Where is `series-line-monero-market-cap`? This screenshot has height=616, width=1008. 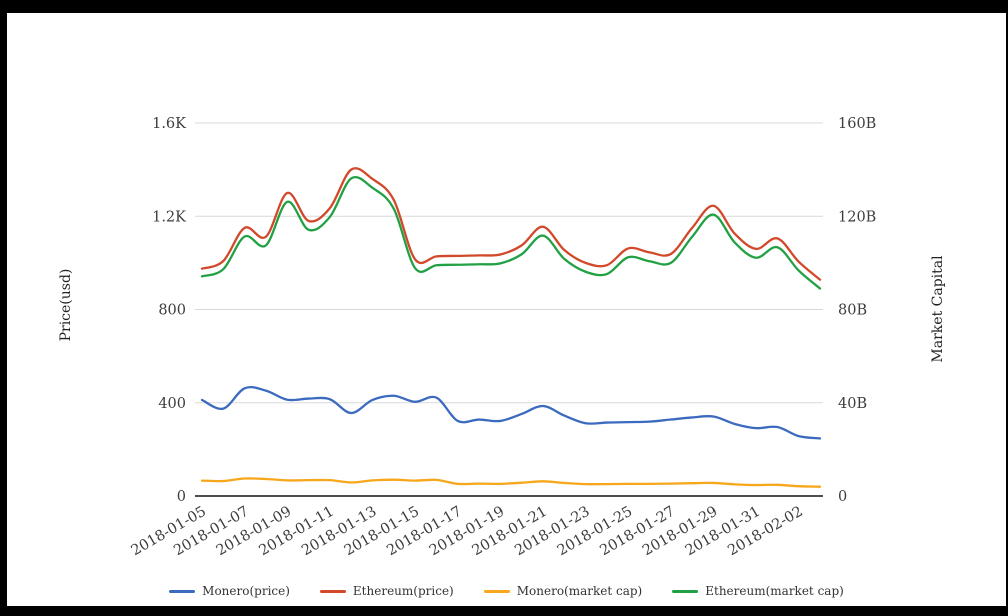
series-line-monero-market-cap is located at coordinates (511, 482).